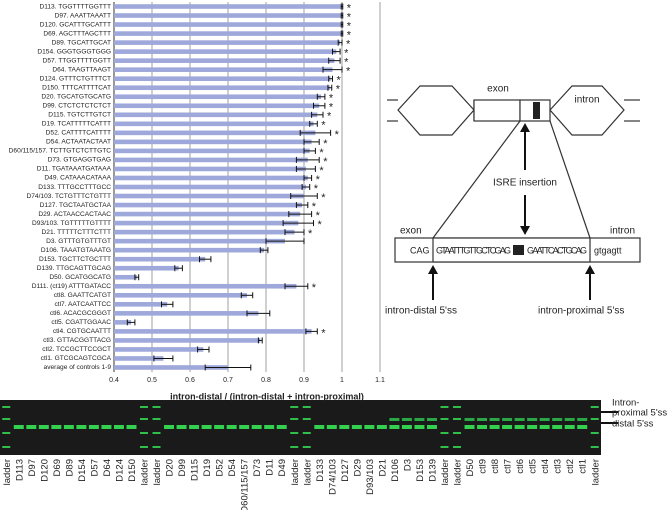  I want to click on gel-band-label: Intron-, so click(625, 403).